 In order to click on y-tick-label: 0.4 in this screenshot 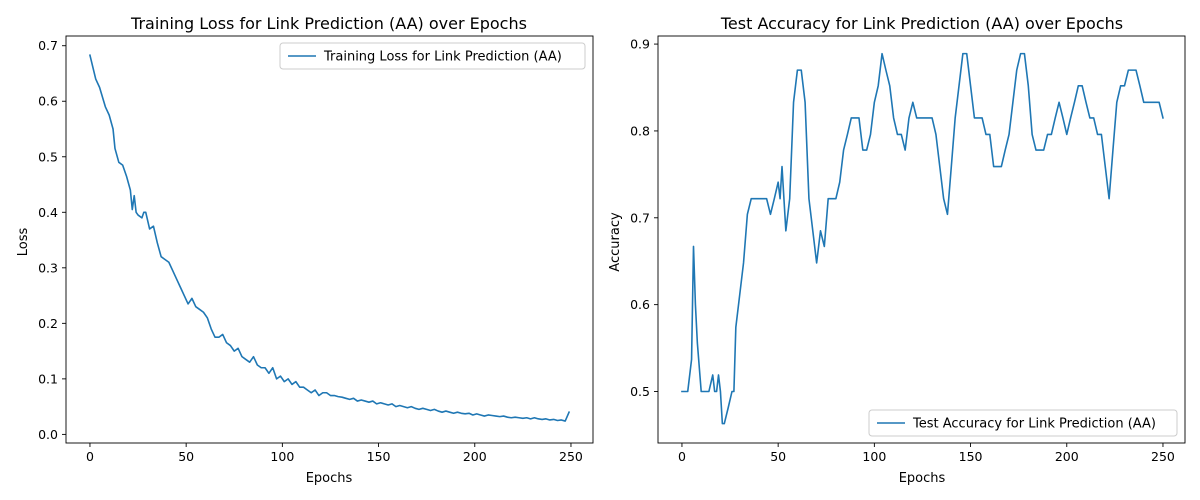, I will do `click(48, 212)`.